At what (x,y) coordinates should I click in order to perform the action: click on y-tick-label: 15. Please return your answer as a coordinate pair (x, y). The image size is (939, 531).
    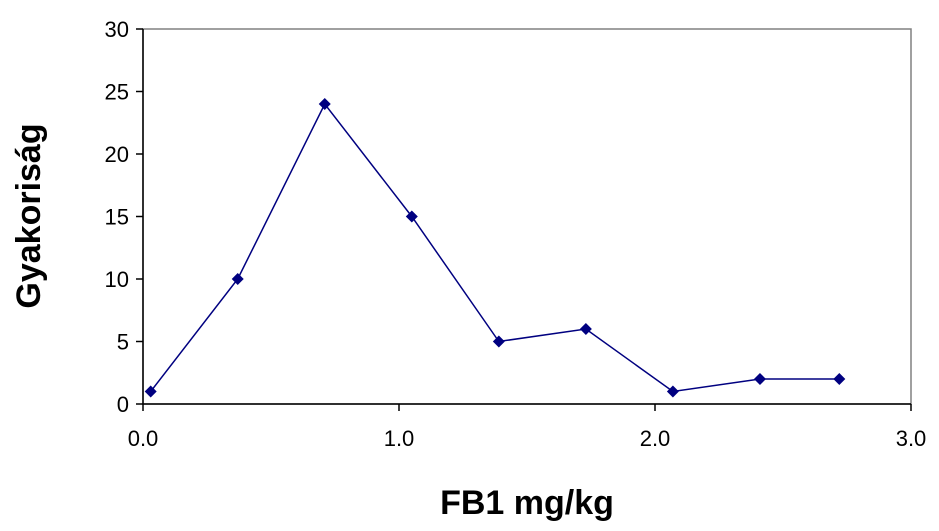
    Looking at the image, I should click on (117, 217).